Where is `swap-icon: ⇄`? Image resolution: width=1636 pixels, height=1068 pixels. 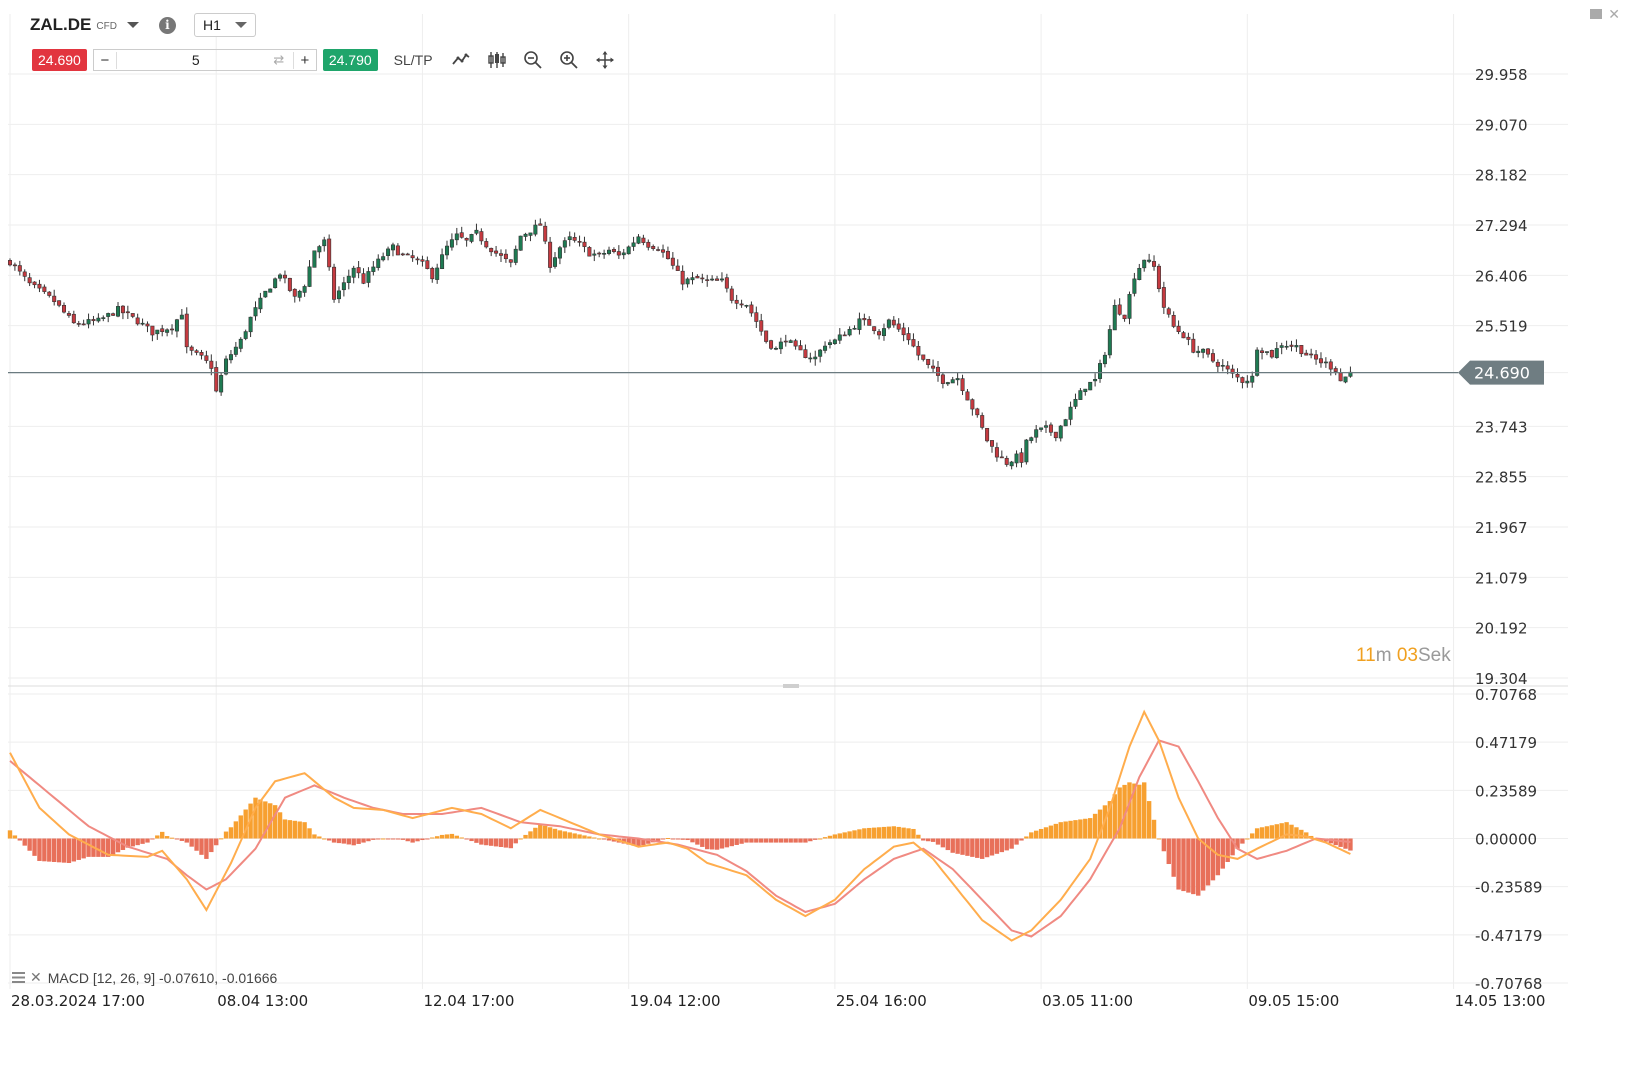 swap-icon: ⇄ is located at coordinates (279, 59).